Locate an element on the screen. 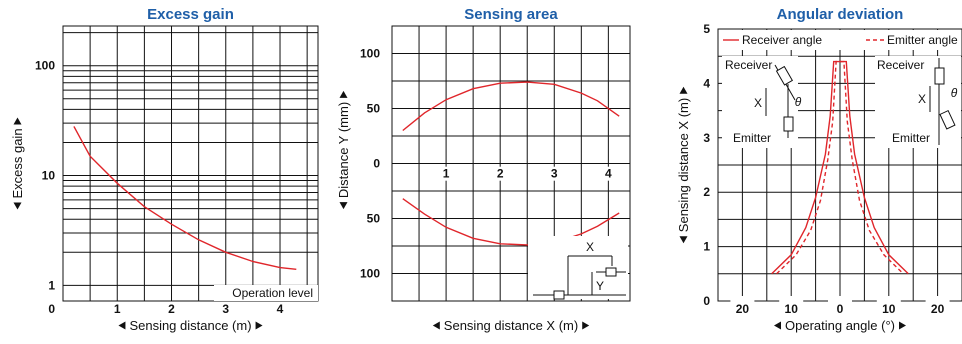  legend-label-emitter: Emitter angle is located at coordinates (922, 40).